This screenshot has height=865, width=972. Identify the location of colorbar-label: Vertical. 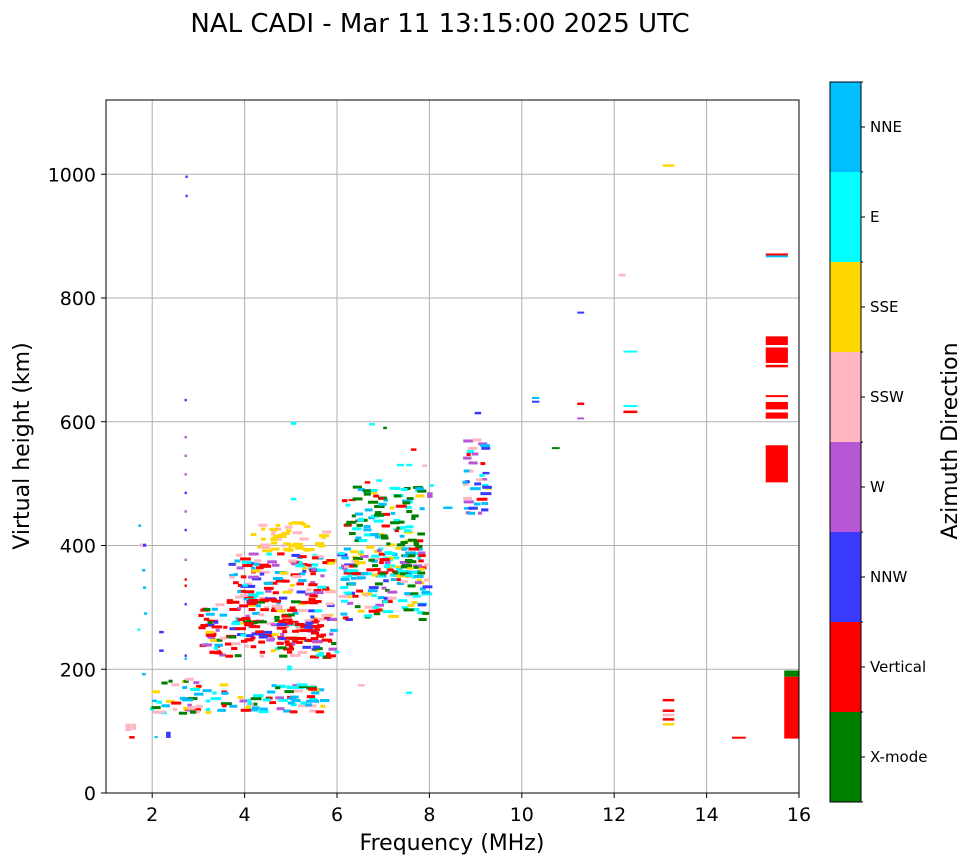
(898, 667).